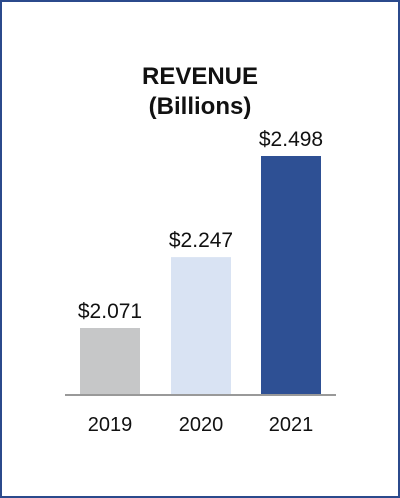  I want to click on value-label-2020: $2.247, so click(201, 240).